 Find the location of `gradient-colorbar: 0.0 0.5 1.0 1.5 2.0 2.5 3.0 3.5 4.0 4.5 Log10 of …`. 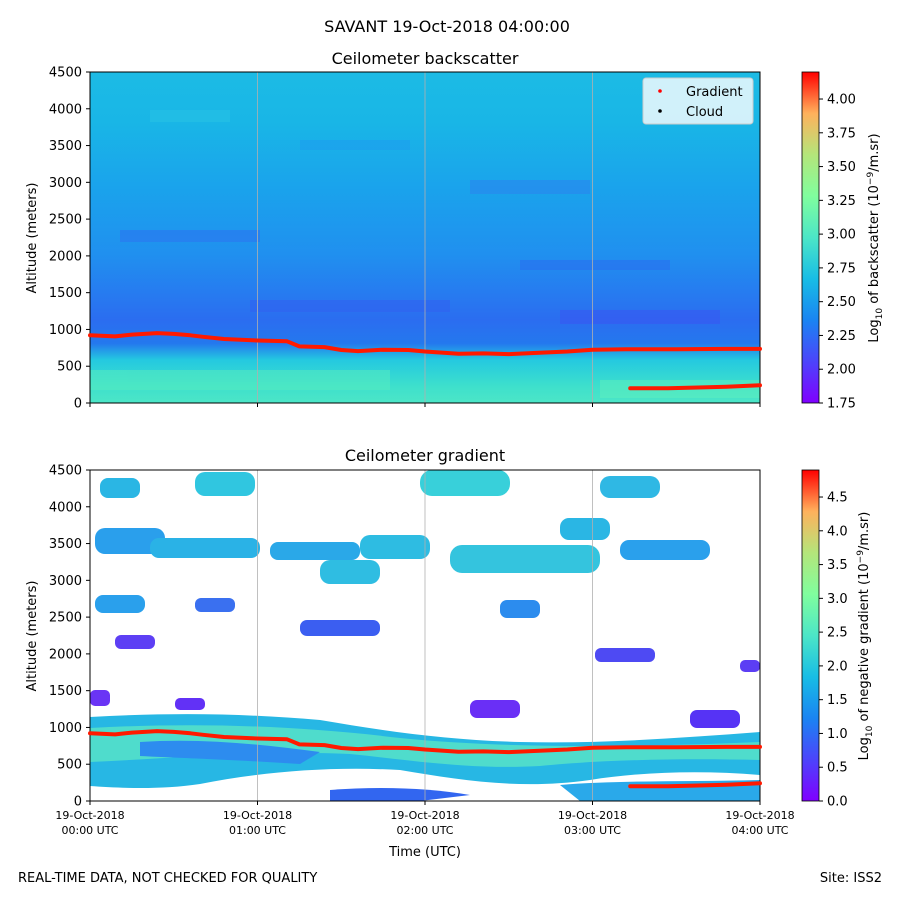

gradient-colorbar: 0.0 0.5 1.0 1.5 2.0 2.5 3.0 3.5 4.0 4.5 Log10 of … is located at coordinates (838, 639).